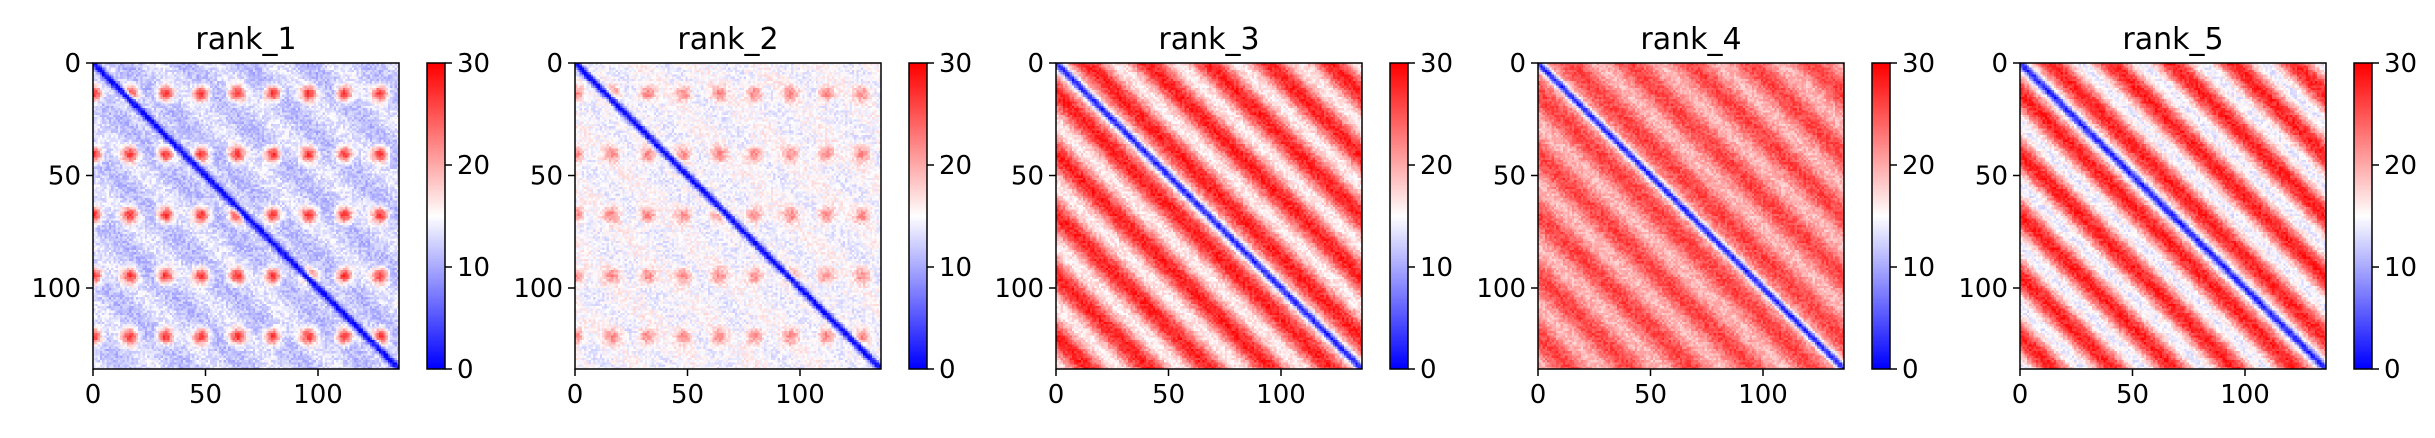 The height and width of the screenshot is (438, 2435). I want to click on panel-title: rank_4, so click(1690, 39).